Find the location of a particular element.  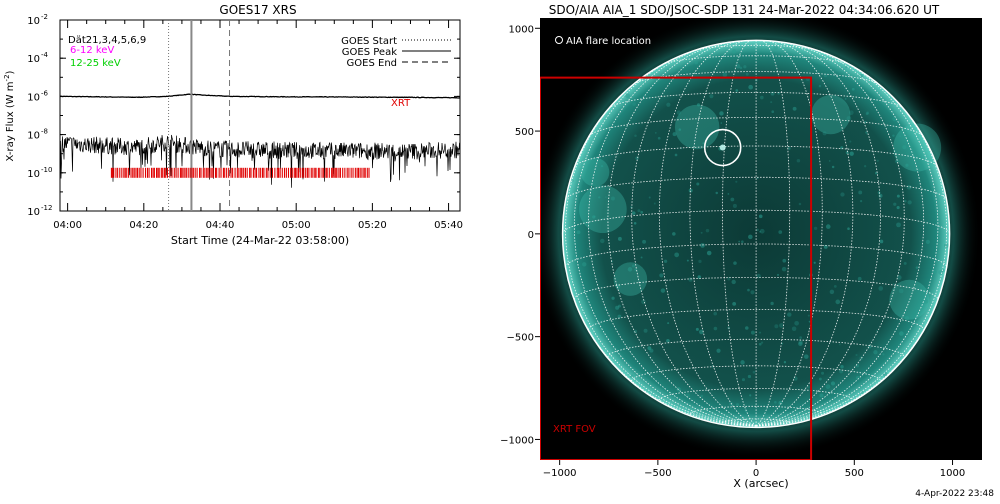

goes-x-tick-label: 05:20 is located at coordinates (372, 225).